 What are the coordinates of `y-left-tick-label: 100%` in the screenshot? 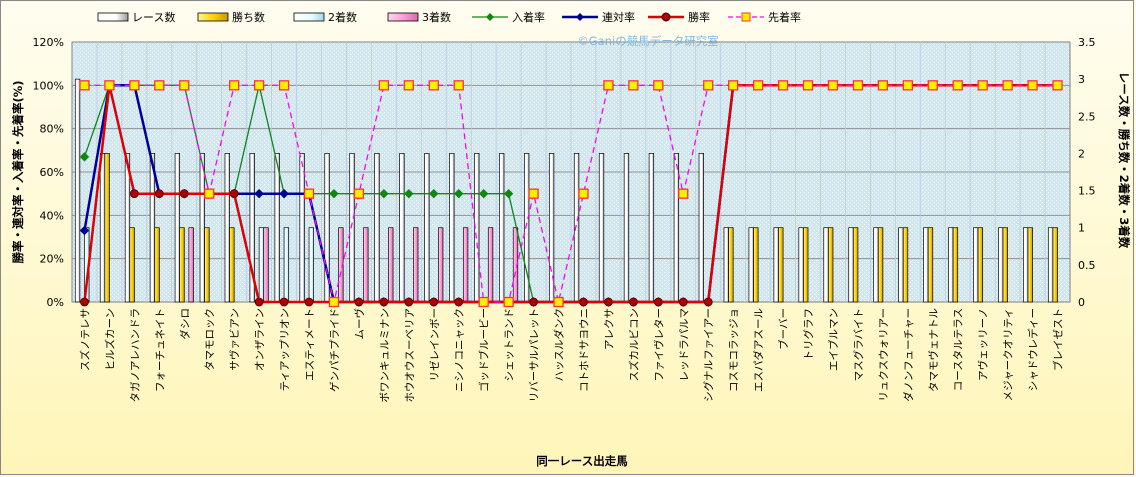 It's located at (48, 85).